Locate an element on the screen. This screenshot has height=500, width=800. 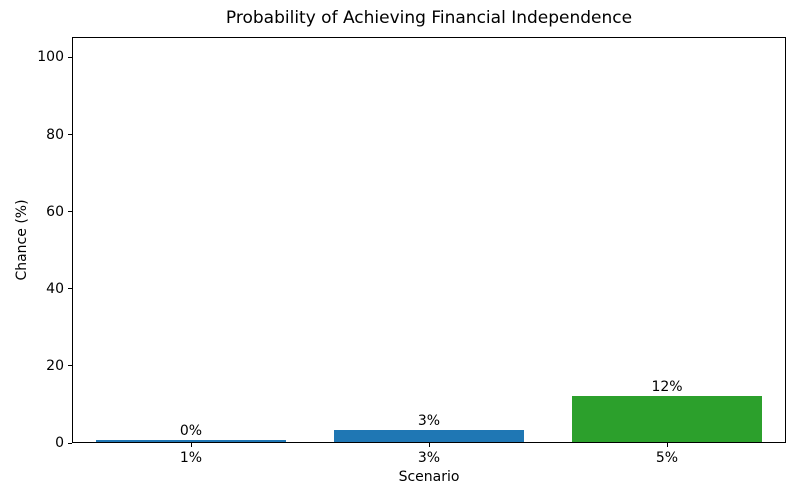
x-axis-label: Scenario is located at coordinates (429, 477).